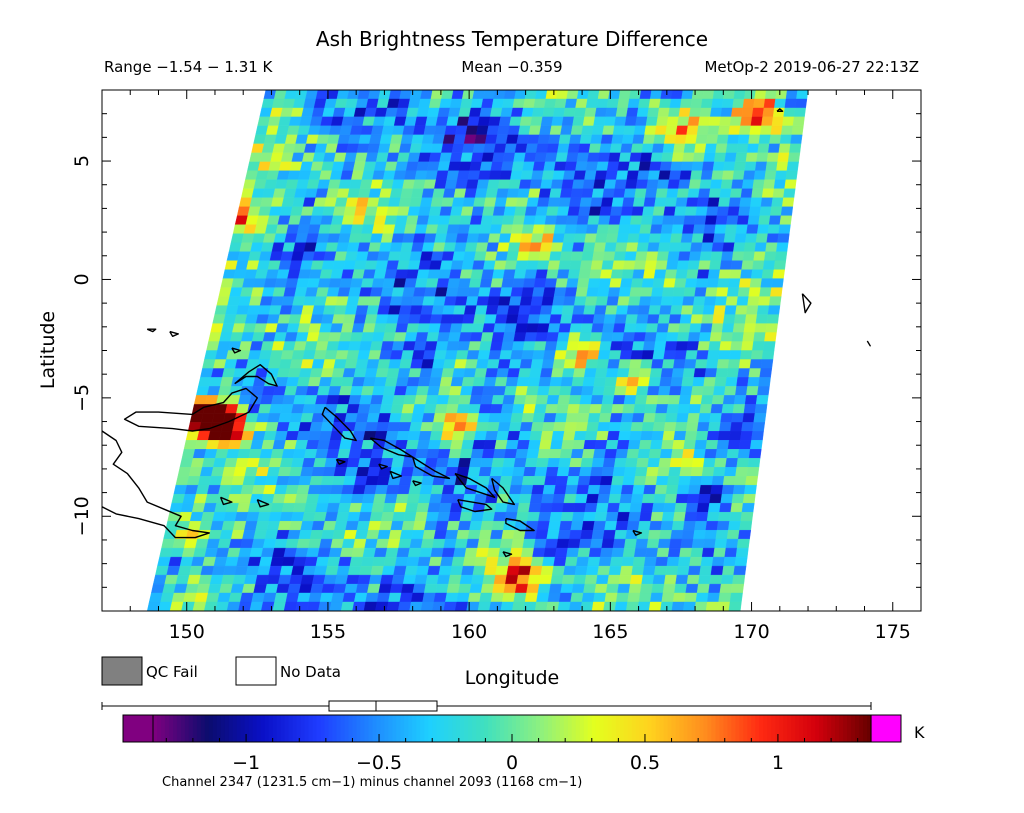 The height and width of the screenshot is (813, 1024). What do you see at coordinates (256, 671) in the screenshot?
I see `no-data-swatch` at bounding box center [256, 671].